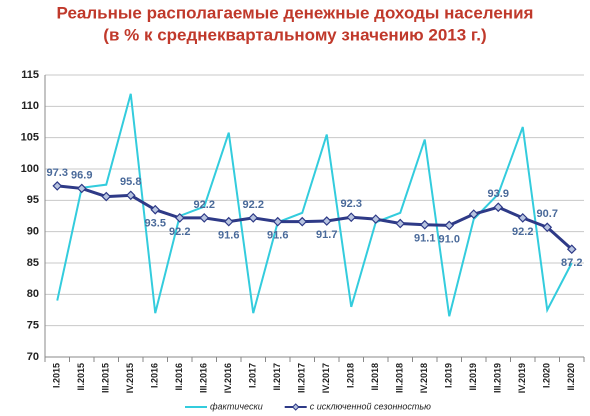 The height and width of the screenshot is (416, 590). Describe the element at coordinates (33, 263) in the screenshot. I see `y-tick-label: 85` at that location.